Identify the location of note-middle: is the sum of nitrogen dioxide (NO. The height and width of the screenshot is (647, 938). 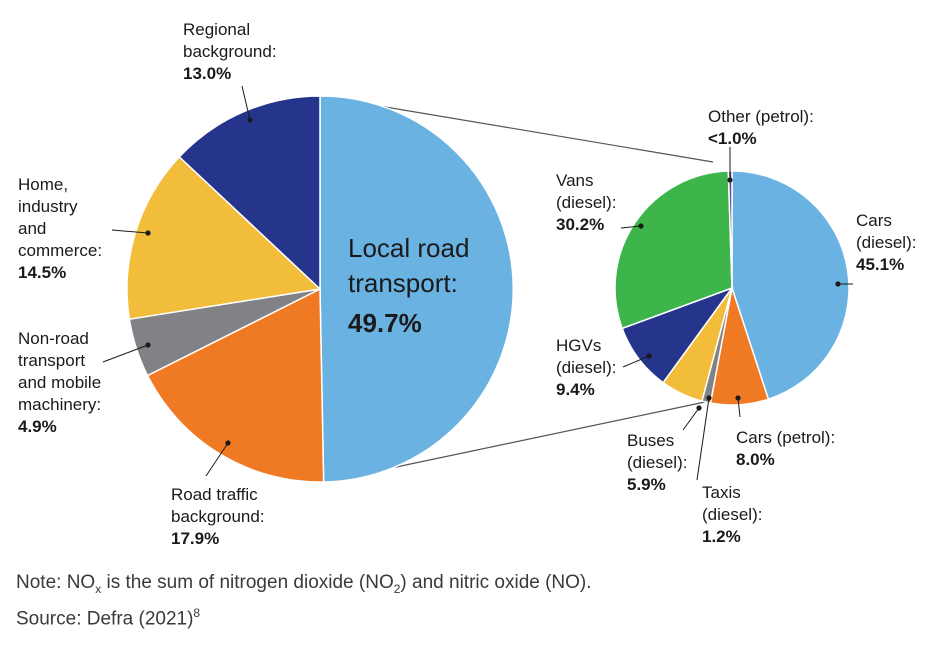
(247, 582).